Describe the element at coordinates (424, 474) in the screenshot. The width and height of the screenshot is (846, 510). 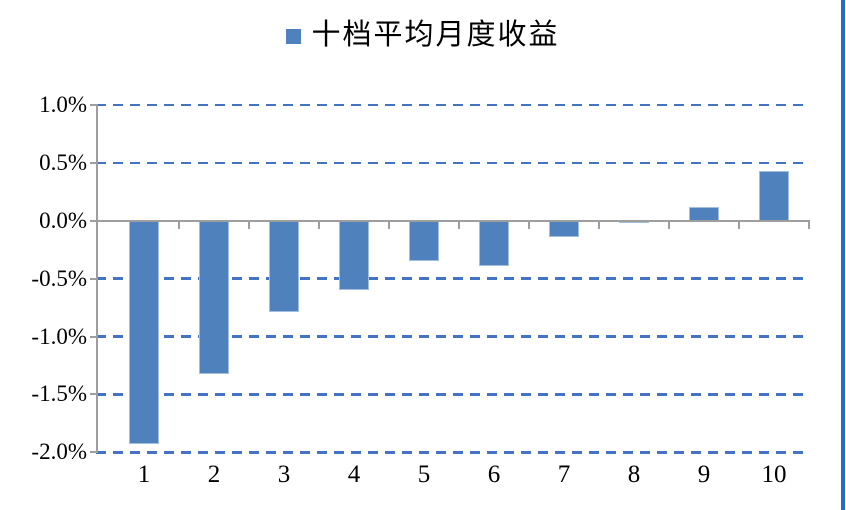
I see `x-axis-label: 5` at that location.